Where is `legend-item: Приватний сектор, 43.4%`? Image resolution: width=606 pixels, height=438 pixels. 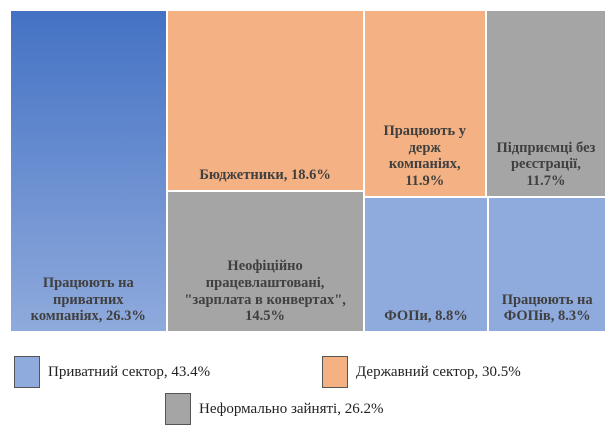
legend-item: Приватний сектор, 43.4% is located at coordinates (112, 372).